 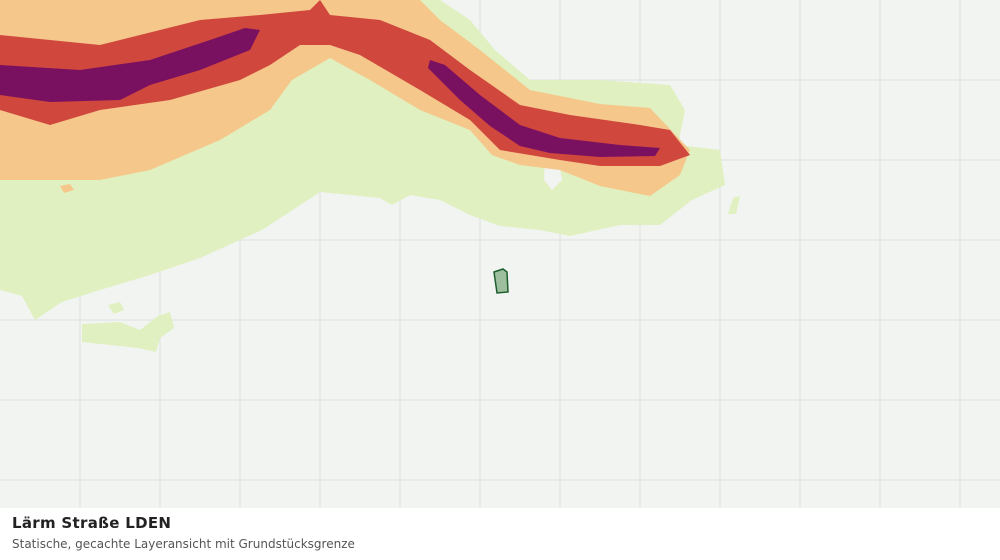 What do you see at coordinates (501, 281) in the screenshot?
I see `parcel-boundary` at bounding box center [501, 281].